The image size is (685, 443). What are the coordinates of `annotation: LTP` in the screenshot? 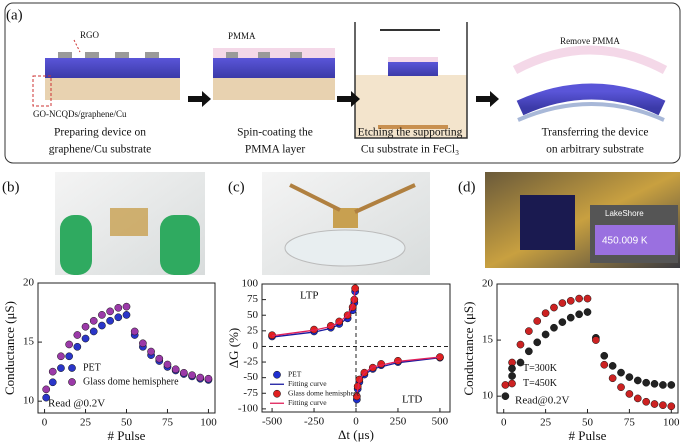 It's located at (309, 296).